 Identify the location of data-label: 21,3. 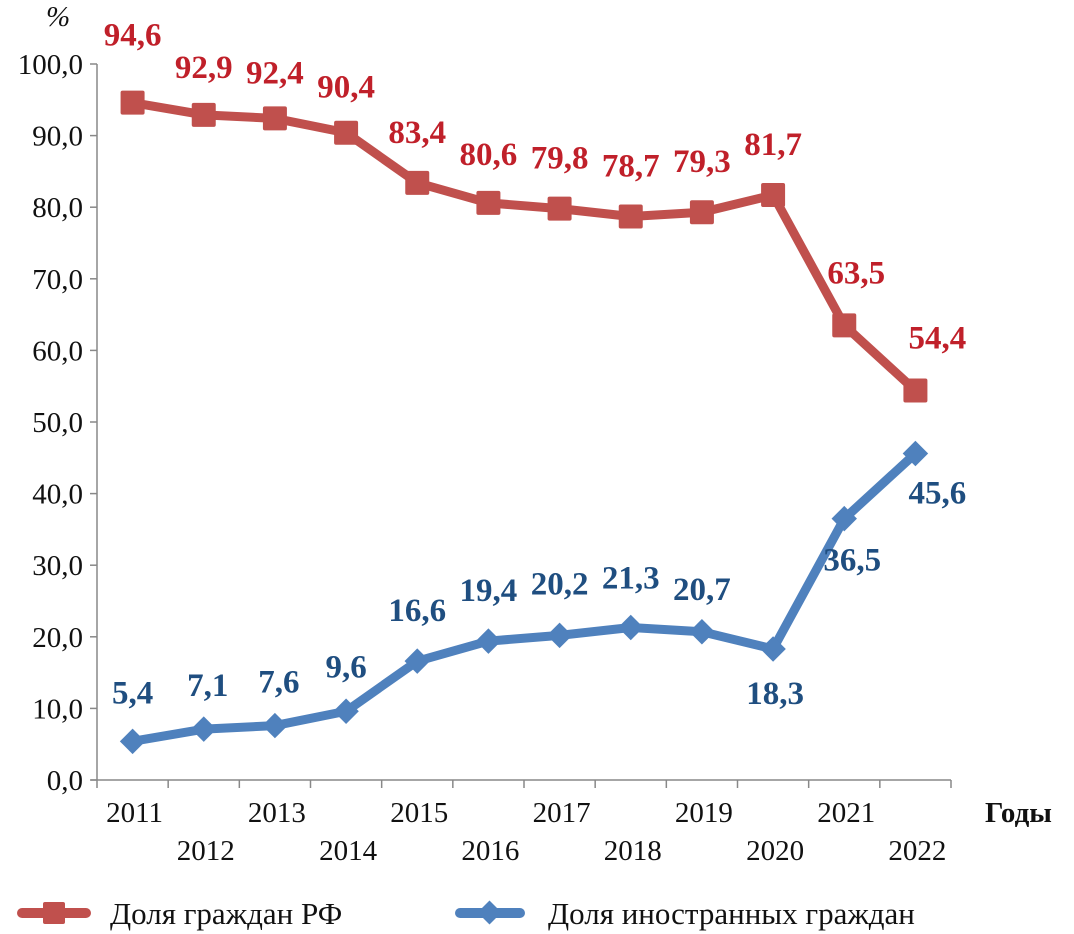
(631, 578).